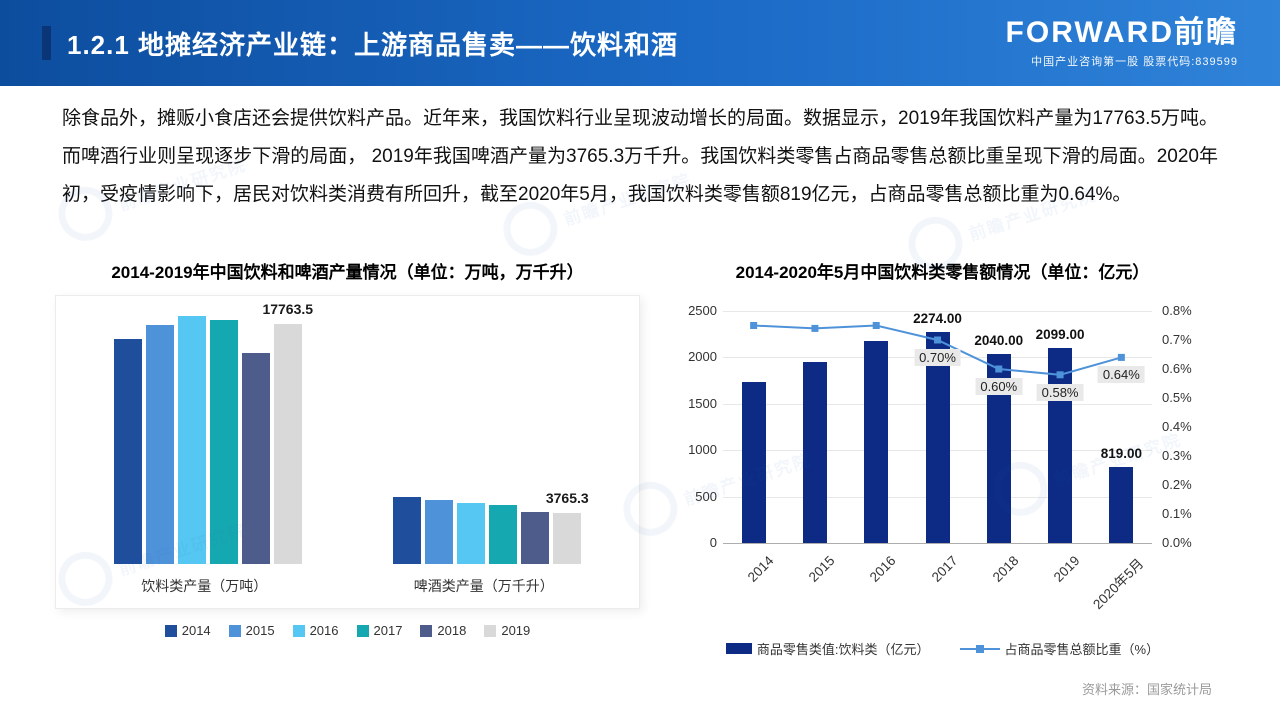  What do you see at coordinates (288, 309) in the screenshot?
I see `data-label: 17763.5` at bounding box center [288, 309].